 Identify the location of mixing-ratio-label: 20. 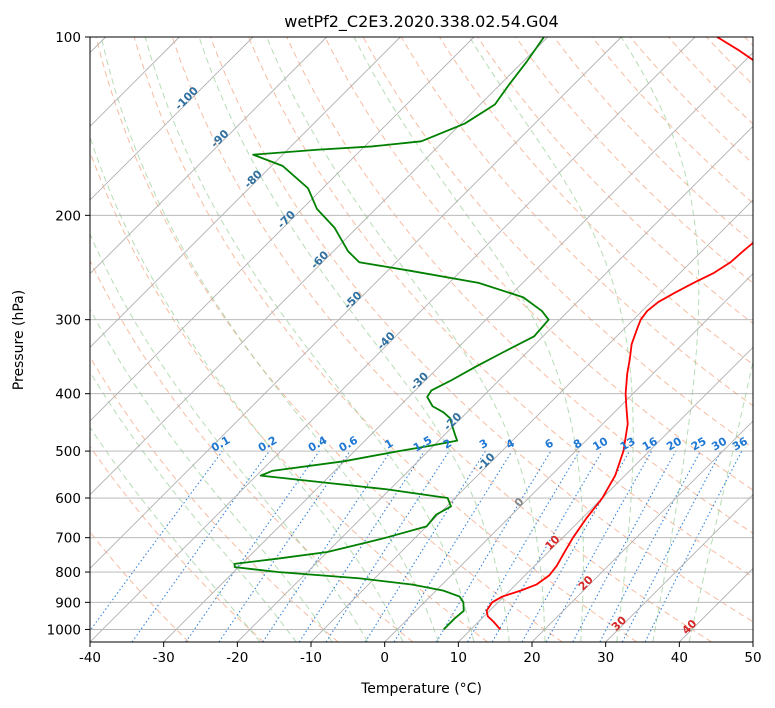
(674, 443).